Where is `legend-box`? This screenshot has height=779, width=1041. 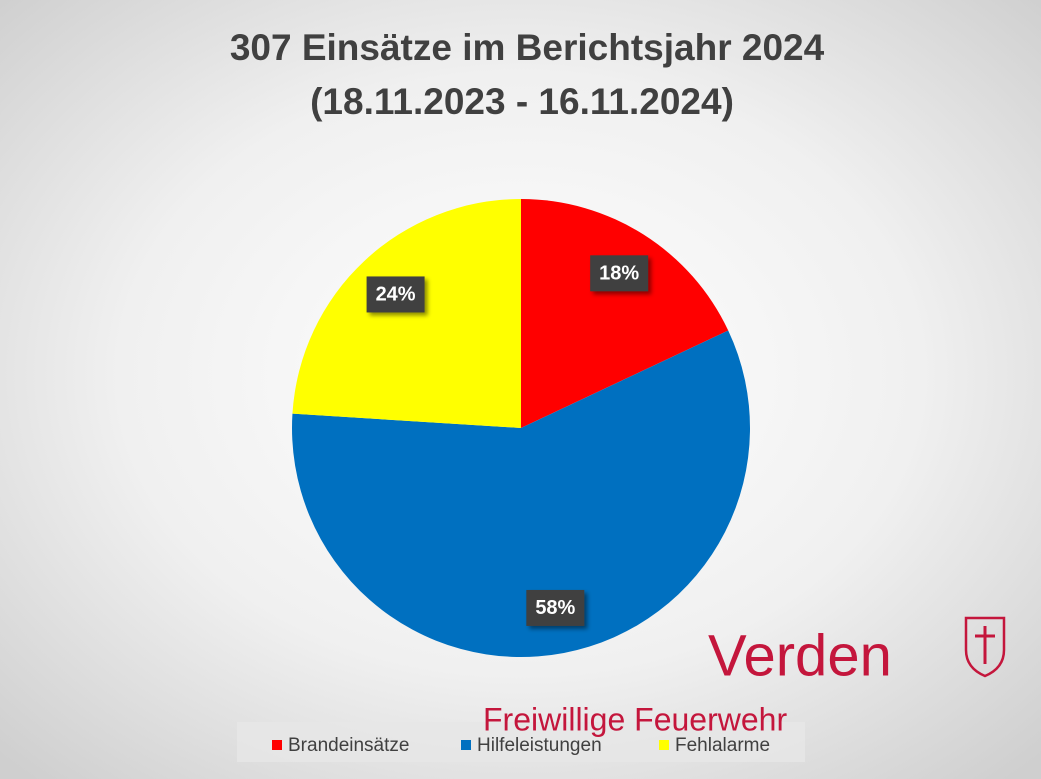
legend-box is located at coordinates (521, 742).